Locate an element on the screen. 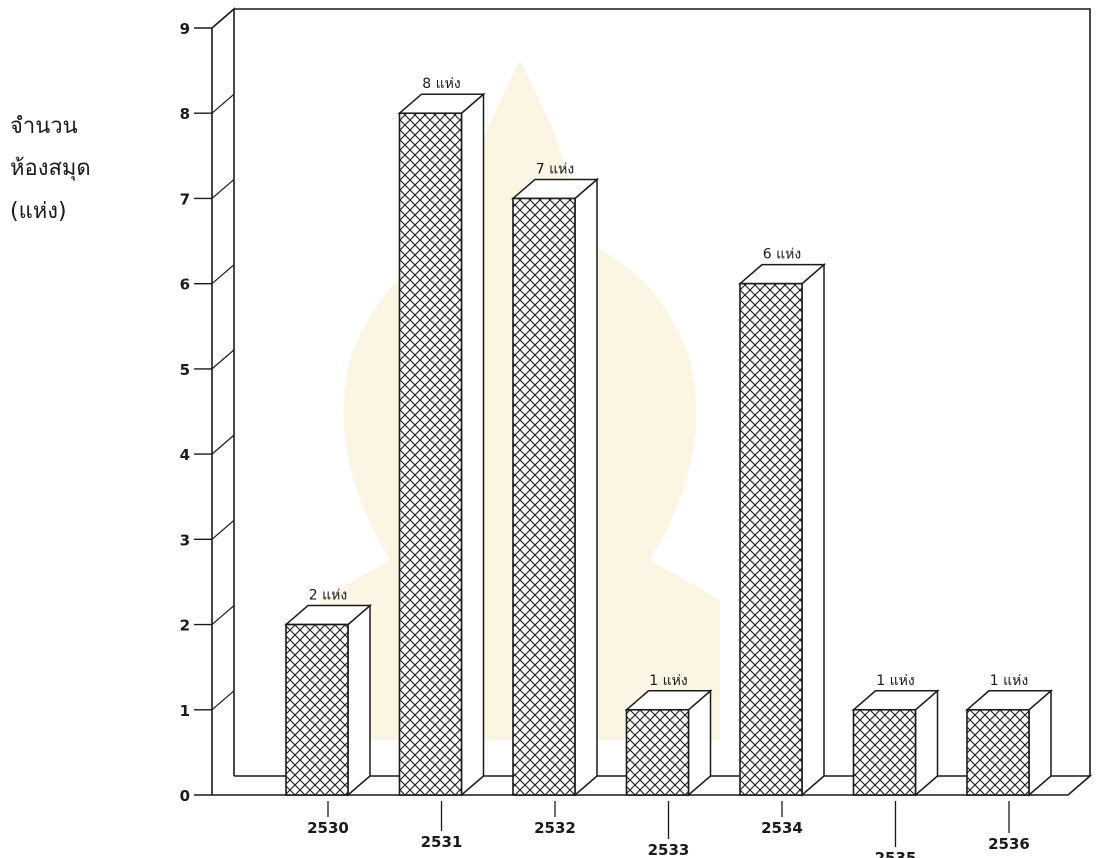 This screenshot has height=858, width=1112. x-tick-label: 2535 is located at coordinates (896, 853).